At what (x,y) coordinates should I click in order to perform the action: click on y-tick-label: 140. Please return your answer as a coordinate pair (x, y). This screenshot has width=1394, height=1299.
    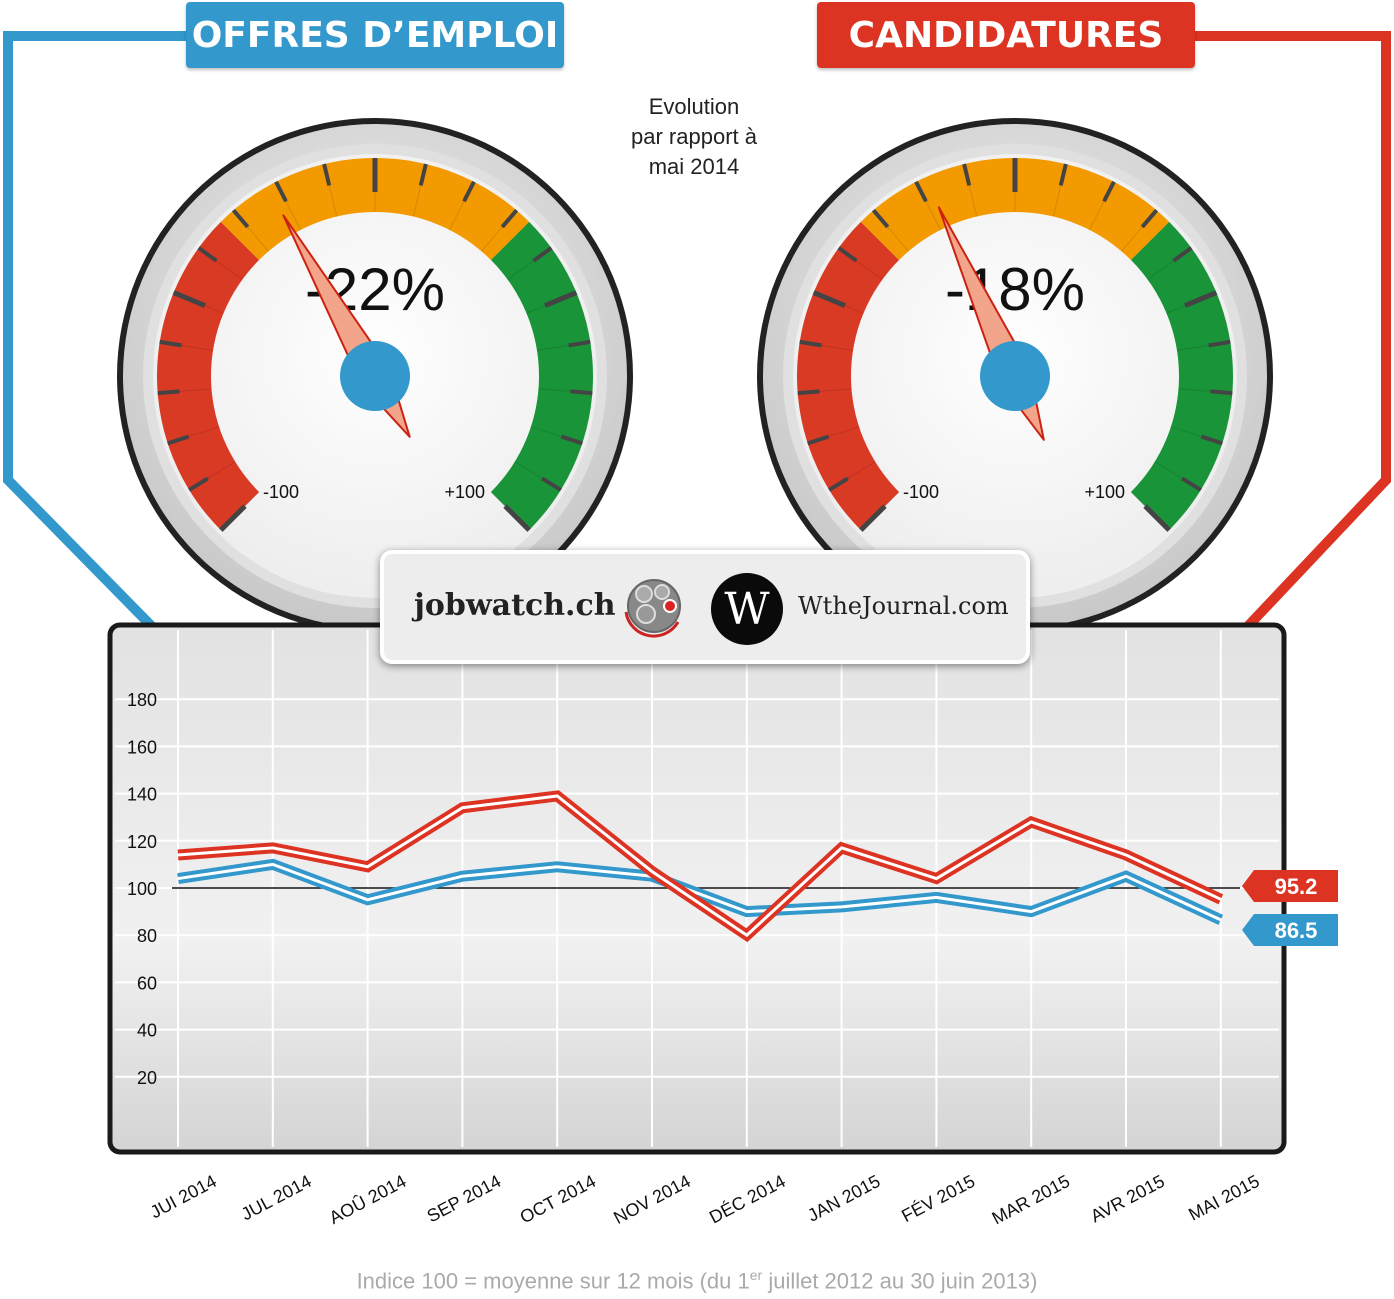
    Looking at the image, I should click on (142, 795).